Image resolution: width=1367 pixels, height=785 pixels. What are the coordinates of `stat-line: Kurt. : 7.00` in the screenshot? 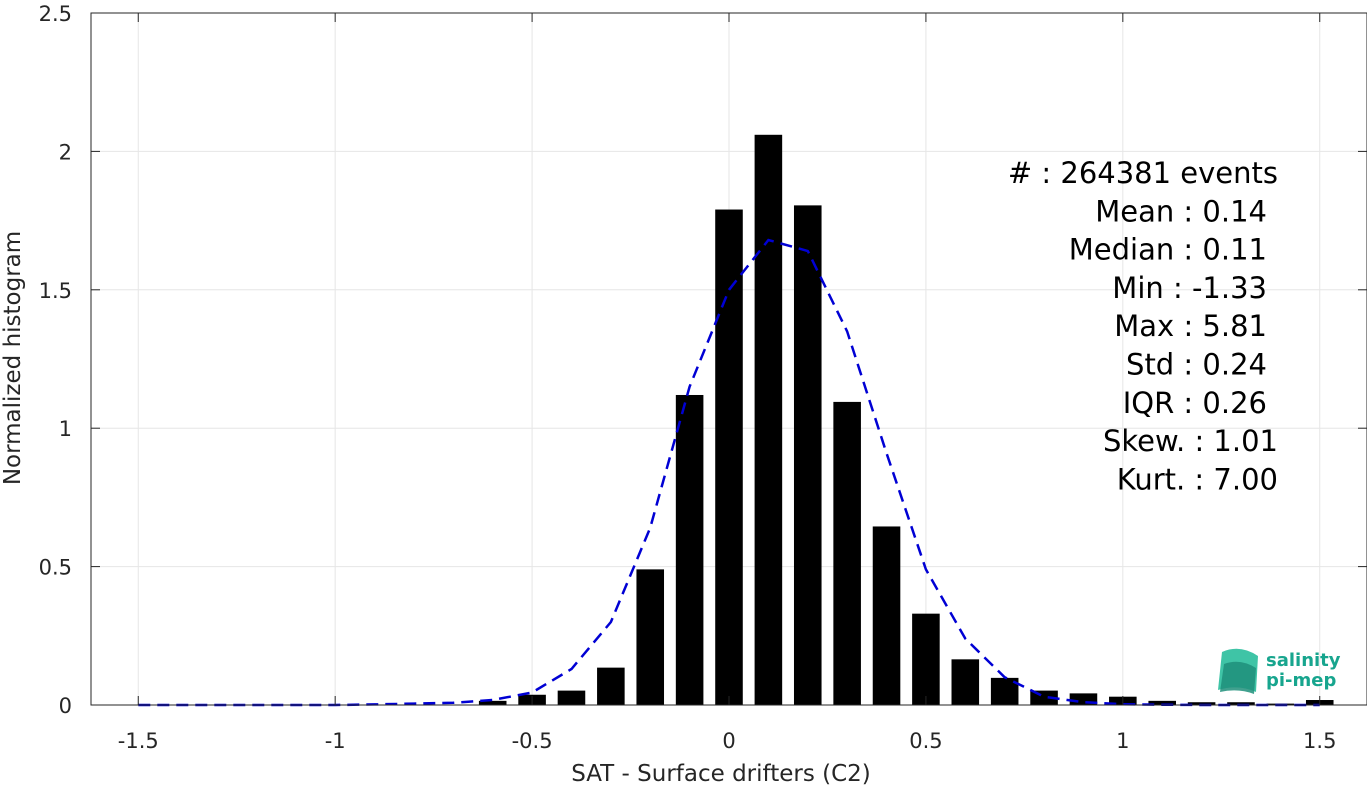 It's located at (1197, 479).